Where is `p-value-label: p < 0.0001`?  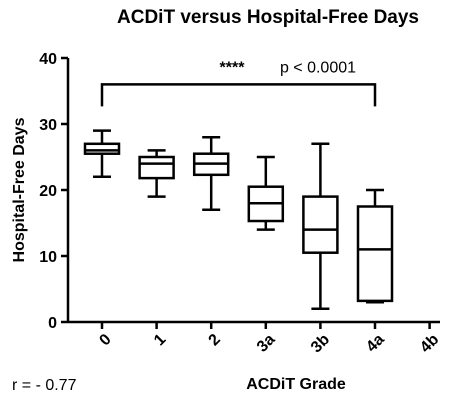 p-value-label: p < 0.0001 is located at coordinates (318, 67).